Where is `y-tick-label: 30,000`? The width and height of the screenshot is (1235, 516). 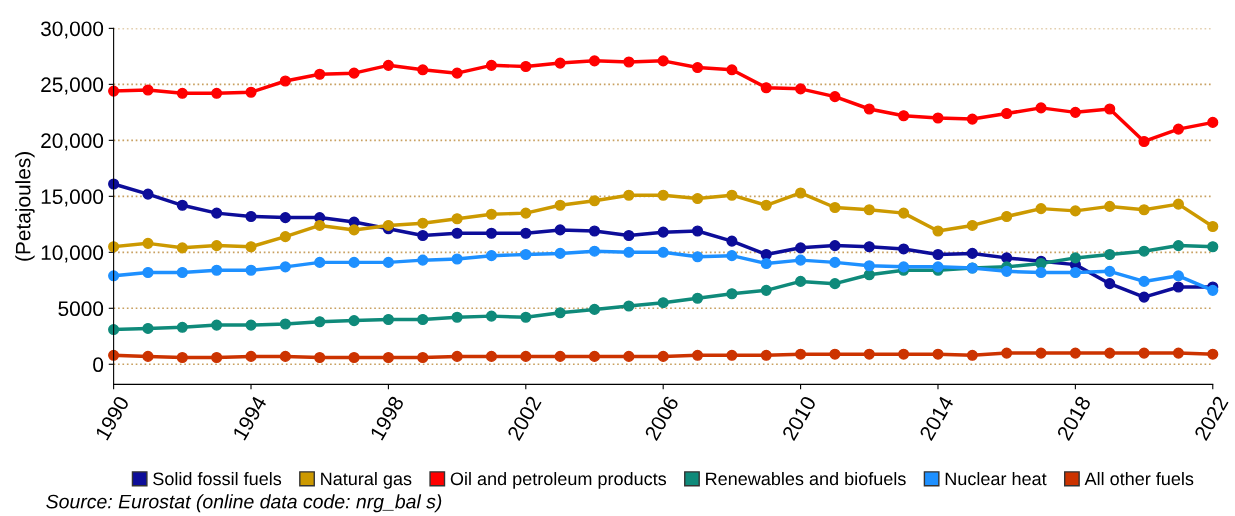 y-tick-label: 30,000 is located at coordinates (72, 30).